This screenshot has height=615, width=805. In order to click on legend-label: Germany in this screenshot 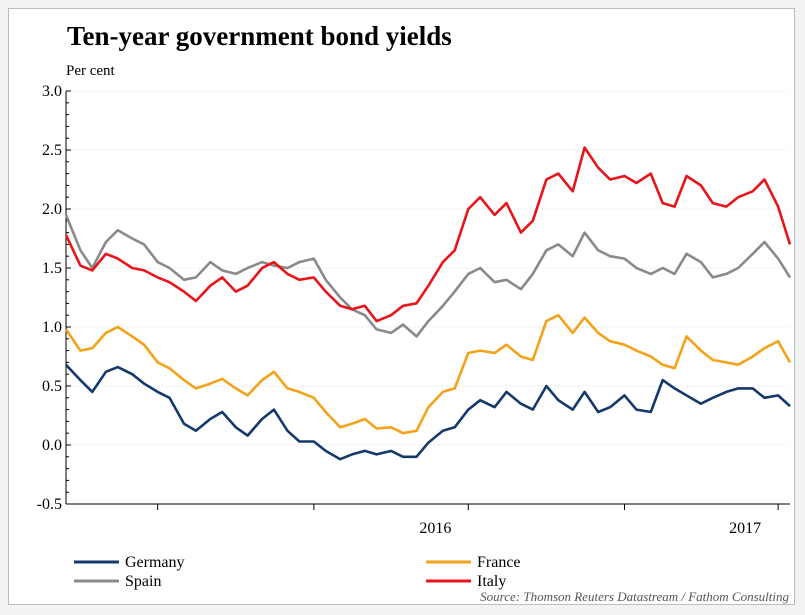, I will do `click(155, 562)`.